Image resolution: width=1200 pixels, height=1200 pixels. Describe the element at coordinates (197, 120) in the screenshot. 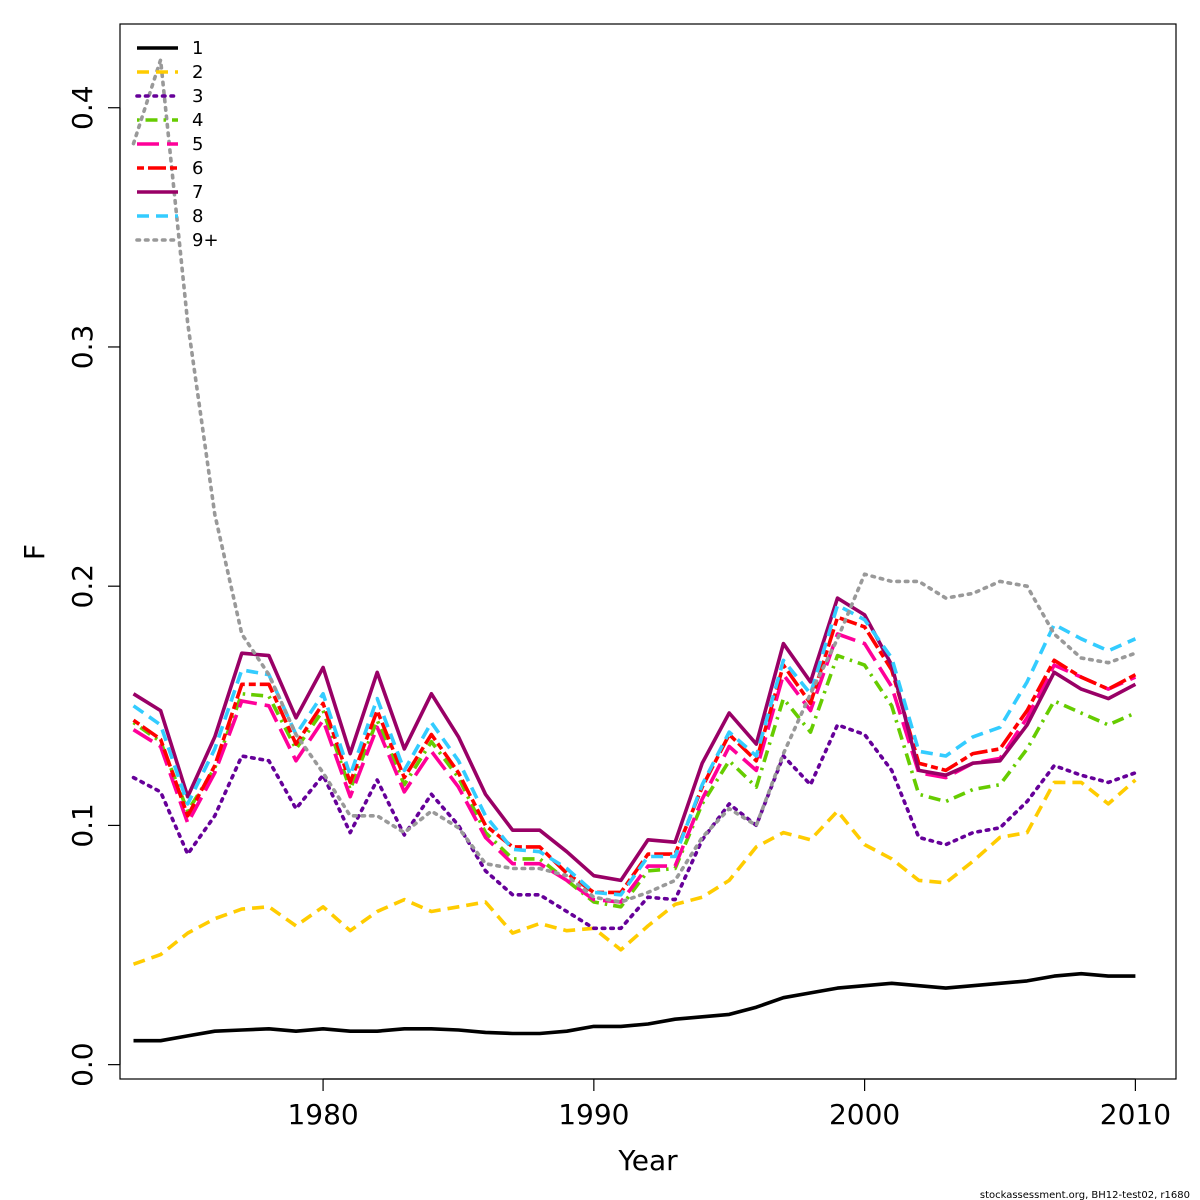

I see `legend-label: 4` at that location.